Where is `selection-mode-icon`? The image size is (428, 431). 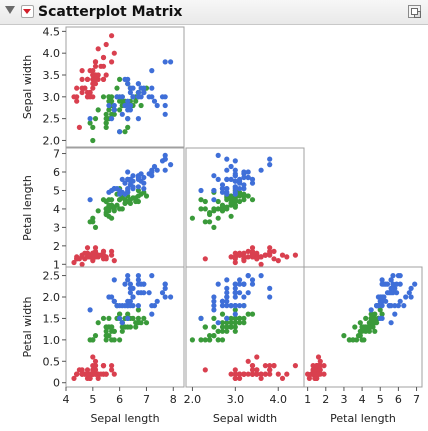
selection-mode-icon is located at coordinates (414, 11).